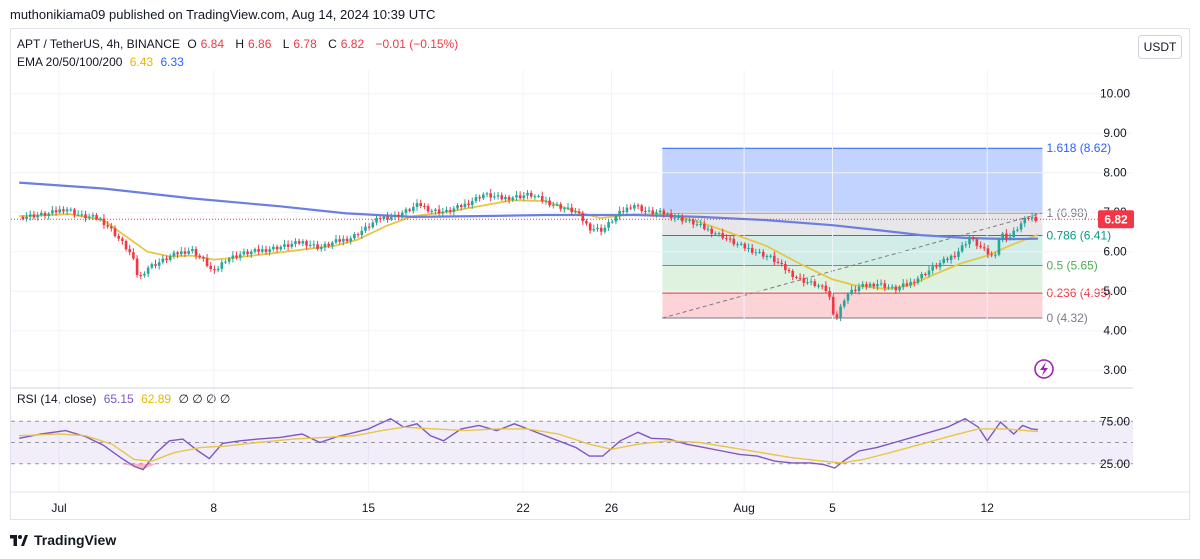  I want to click on brand-name: TradingView, so click(75, 540).